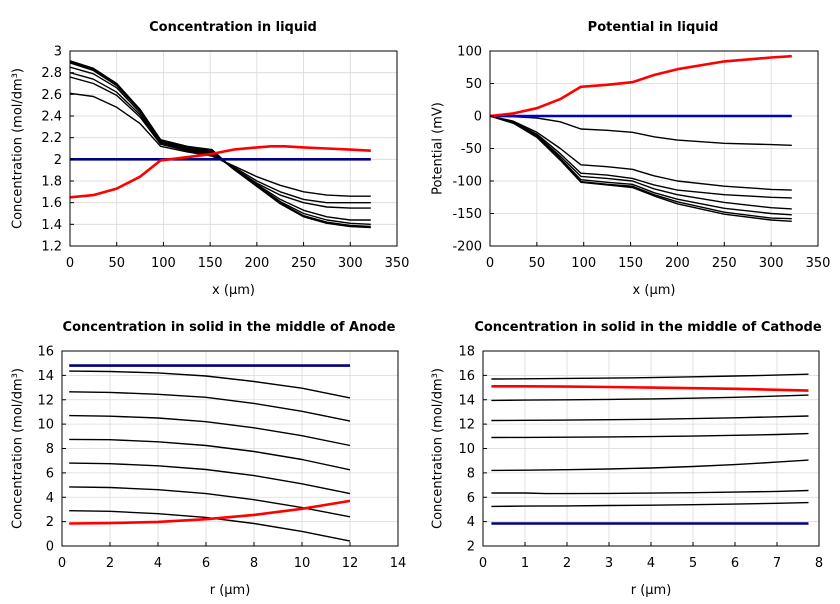  What do you see at coordinates (471, 149) in the screenshot?
I see `y-tick-label: -50` at bounding box center [471, 149].